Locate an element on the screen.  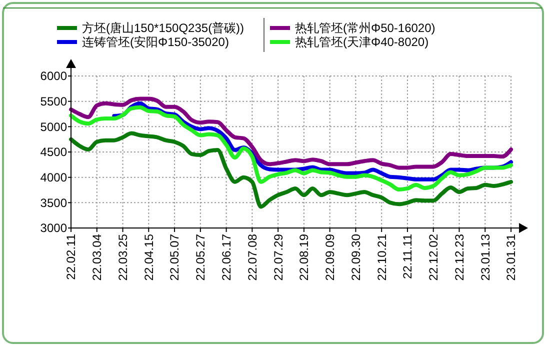
x-tick-label: 22.09.09 is located at coordinates (330, 257).